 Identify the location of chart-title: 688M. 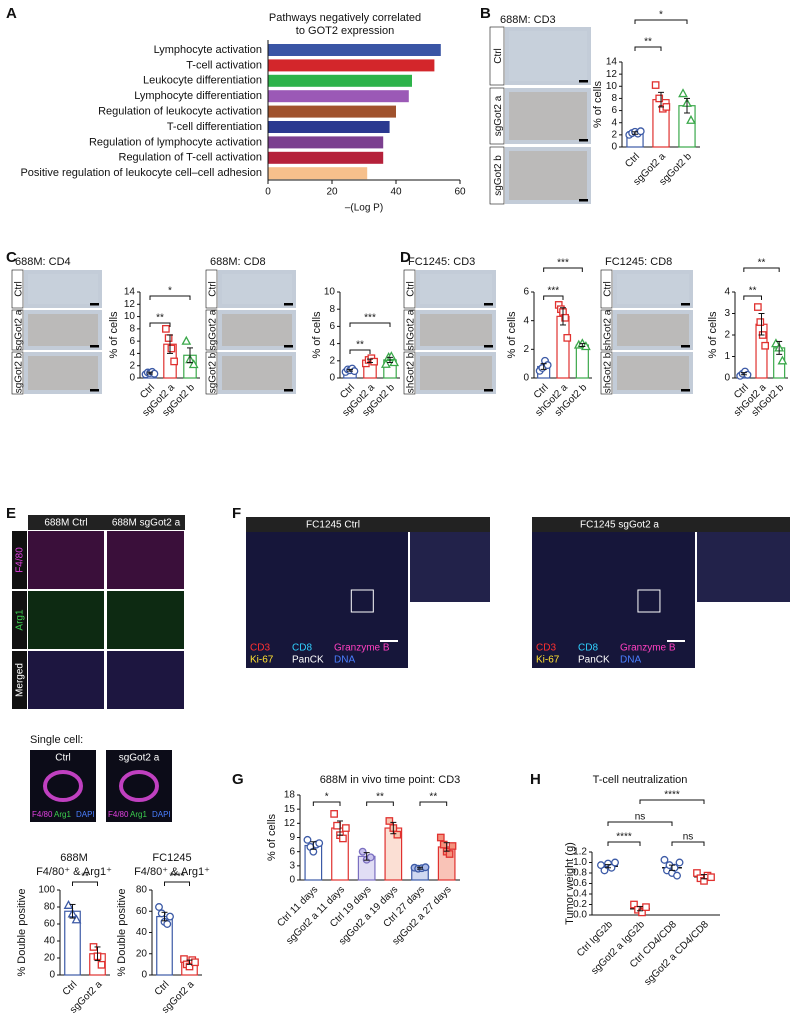
(74, 858).